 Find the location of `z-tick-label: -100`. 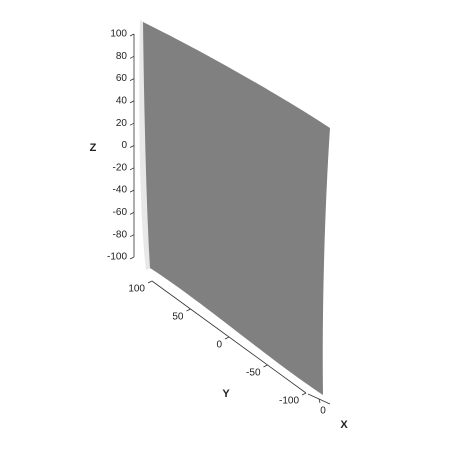

z-tick-label: -100 is located at coordinates (117, 257).